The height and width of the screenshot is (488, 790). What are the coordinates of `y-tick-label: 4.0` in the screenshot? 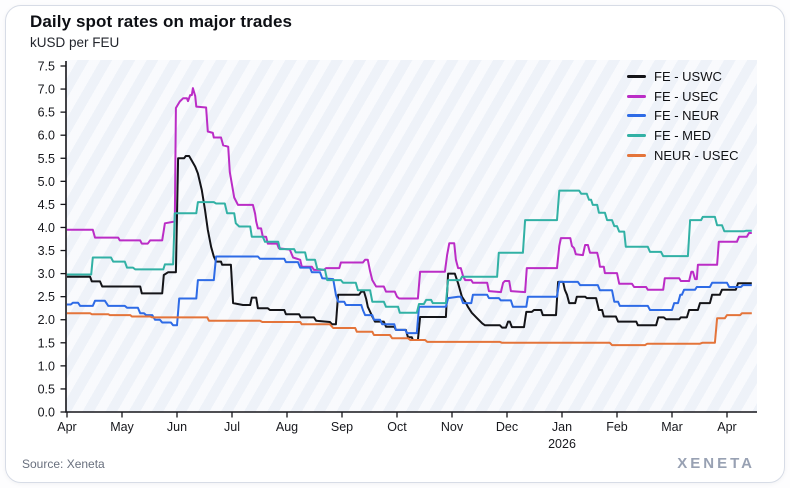 It's located at (46, 228).